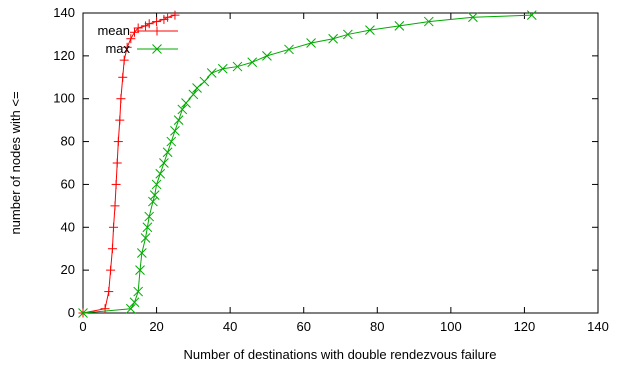 The width and height of the screenshot is (625, 369). I want to click on y-tick-label: 80, so click(68, 141).